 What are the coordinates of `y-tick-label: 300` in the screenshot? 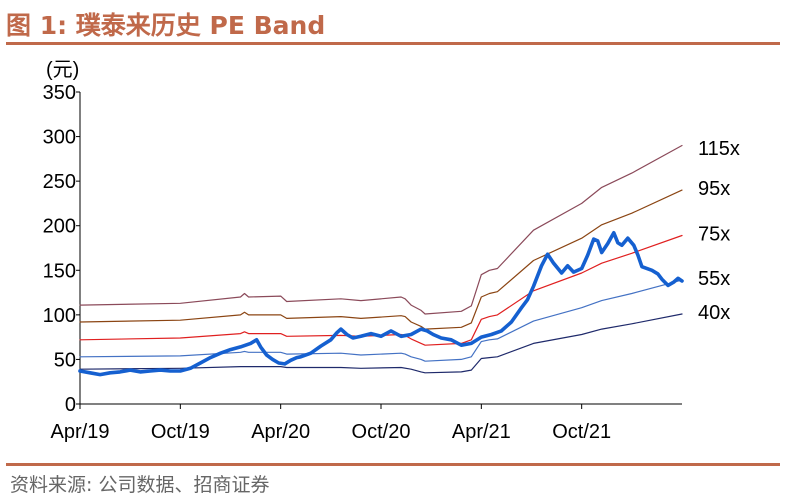 It's located at (59, 138).